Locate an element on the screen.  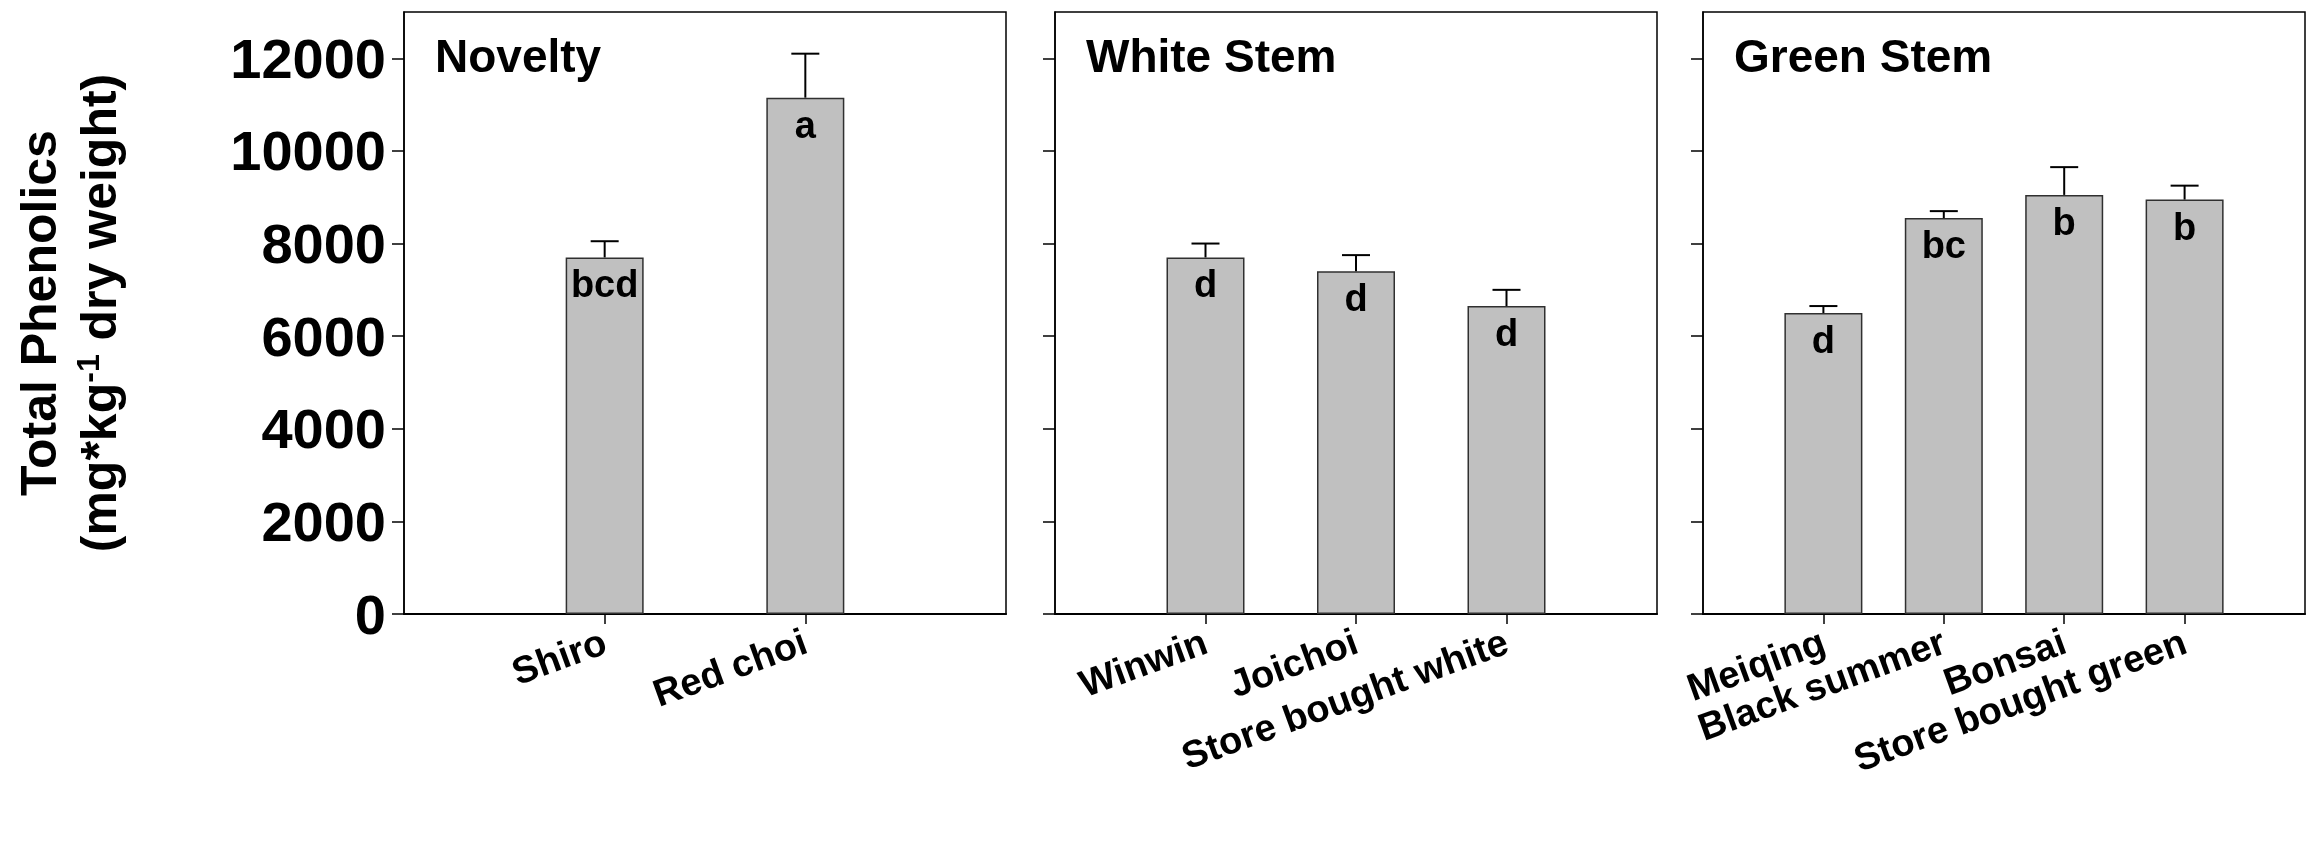
y-tick-label: 6000 is located at coordinates (323, 336).